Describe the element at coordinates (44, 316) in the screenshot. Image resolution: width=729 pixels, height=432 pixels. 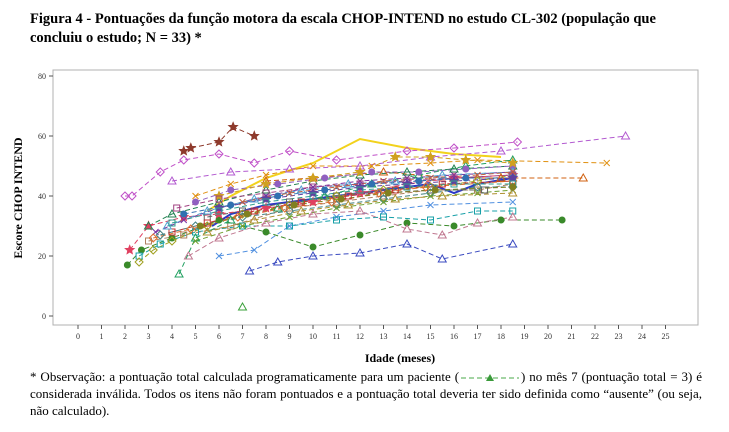
I see `y-tick-label: 0` at that location.